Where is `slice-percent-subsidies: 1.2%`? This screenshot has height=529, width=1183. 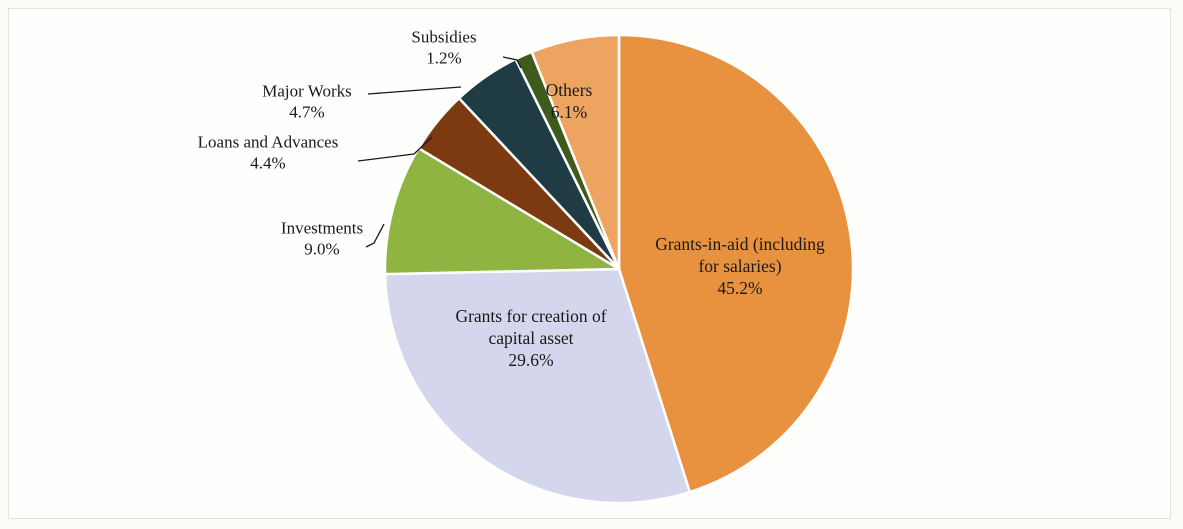 slice-percent-subsidies: 1.2% is located at coordinates (443, 57).